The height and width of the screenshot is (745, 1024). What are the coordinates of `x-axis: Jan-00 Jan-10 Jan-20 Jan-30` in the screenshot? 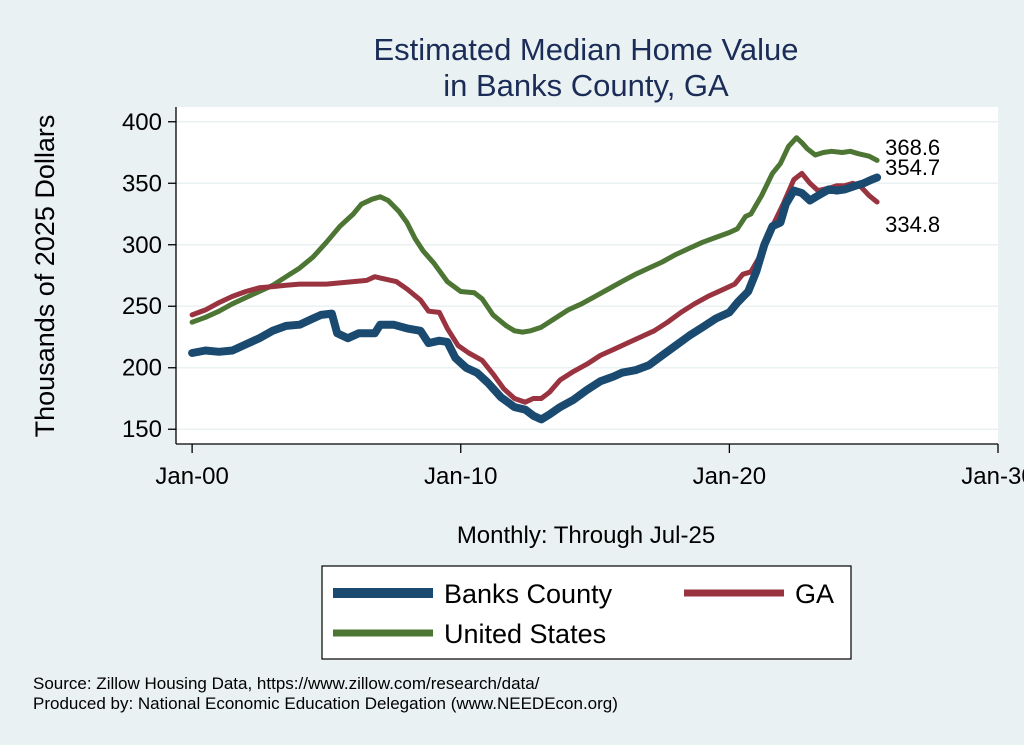 It's located at (589, 466).